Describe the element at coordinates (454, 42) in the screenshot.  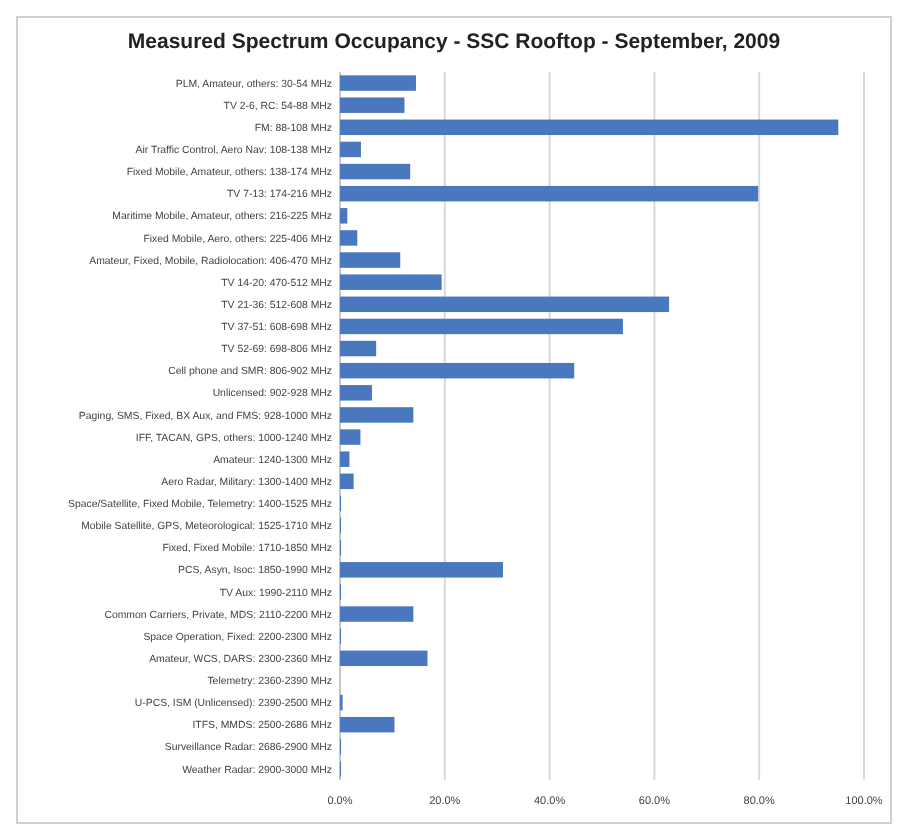
I see `chart-title: Measured Spectrum Occupancy - SSC Rooftop - September, 2009` at that location.